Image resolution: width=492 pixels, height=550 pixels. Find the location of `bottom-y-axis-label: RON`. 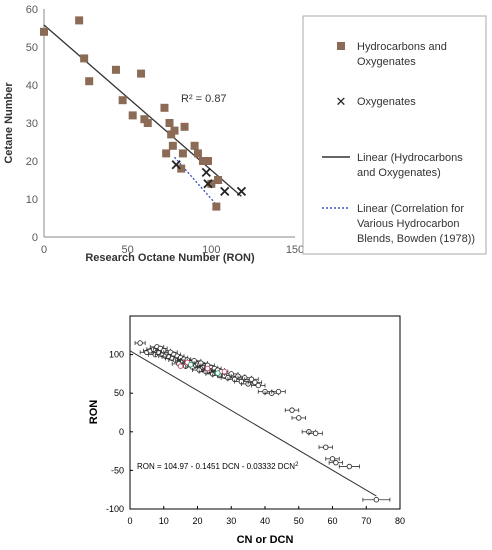

bottom-y-axis-label: RON is located at coordinates (94, 412).